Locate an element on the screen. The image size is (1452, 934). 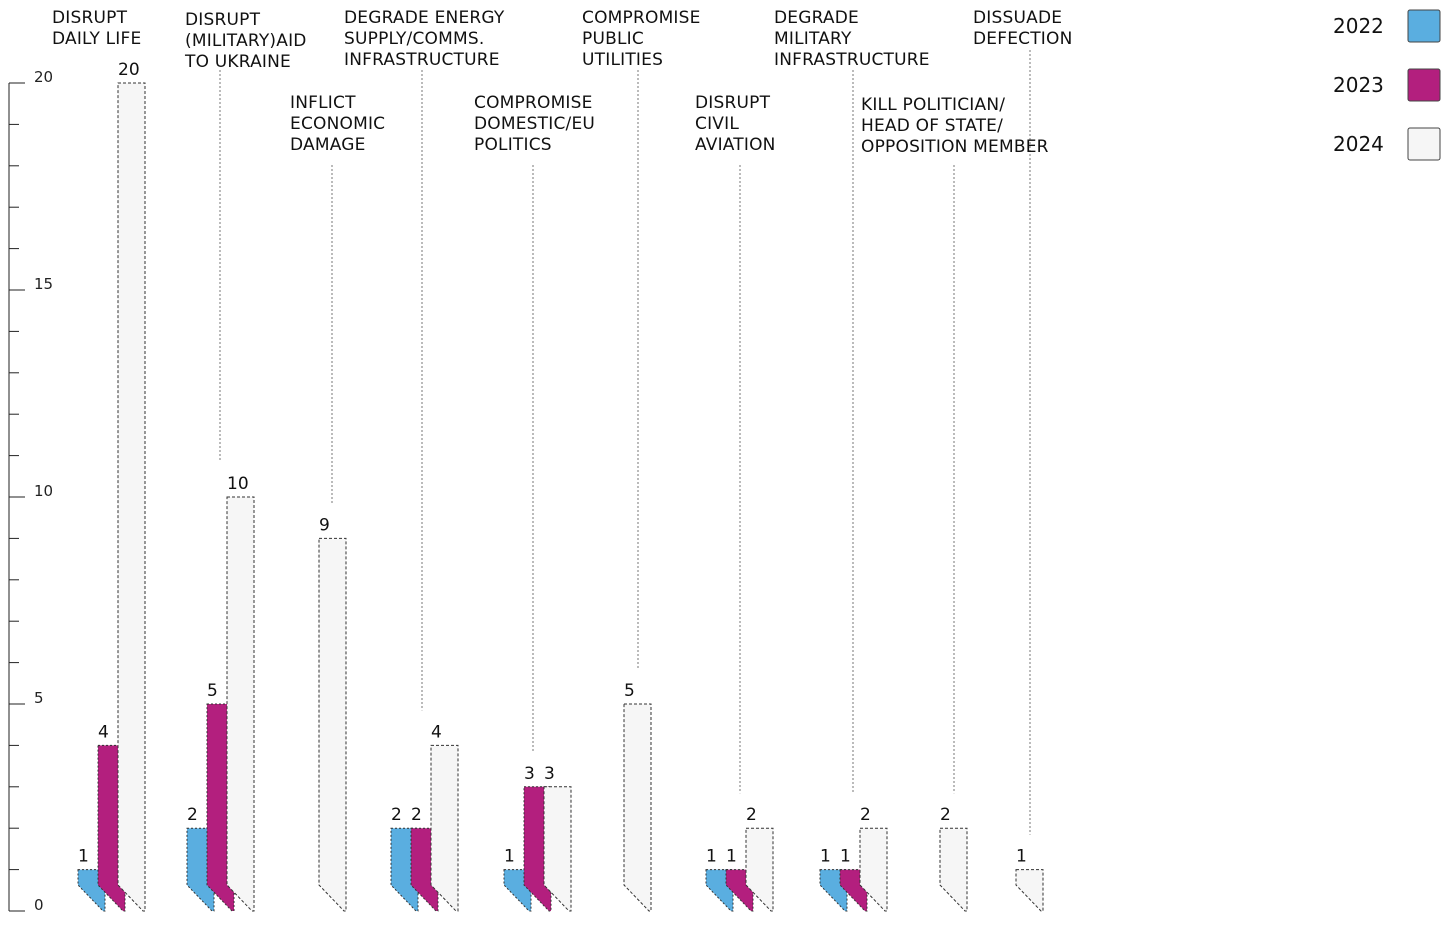
data-label: 10 is located at coordinates (238, 484).